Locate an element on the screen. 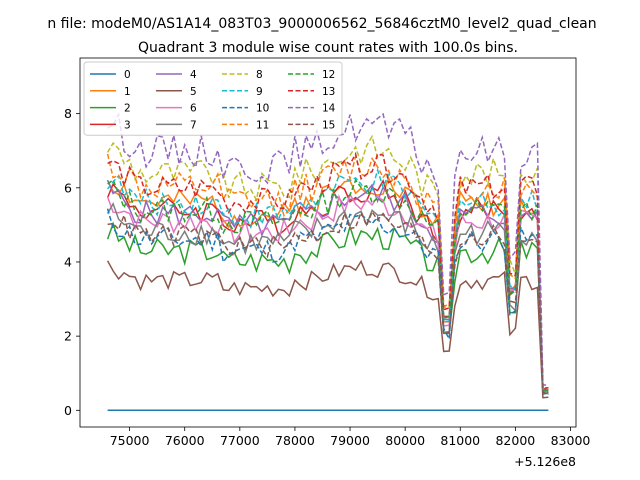 The width and height of the screenshot is (640, 480). x-offset-label: +5.126e8 is located at coordinates (545, 461).